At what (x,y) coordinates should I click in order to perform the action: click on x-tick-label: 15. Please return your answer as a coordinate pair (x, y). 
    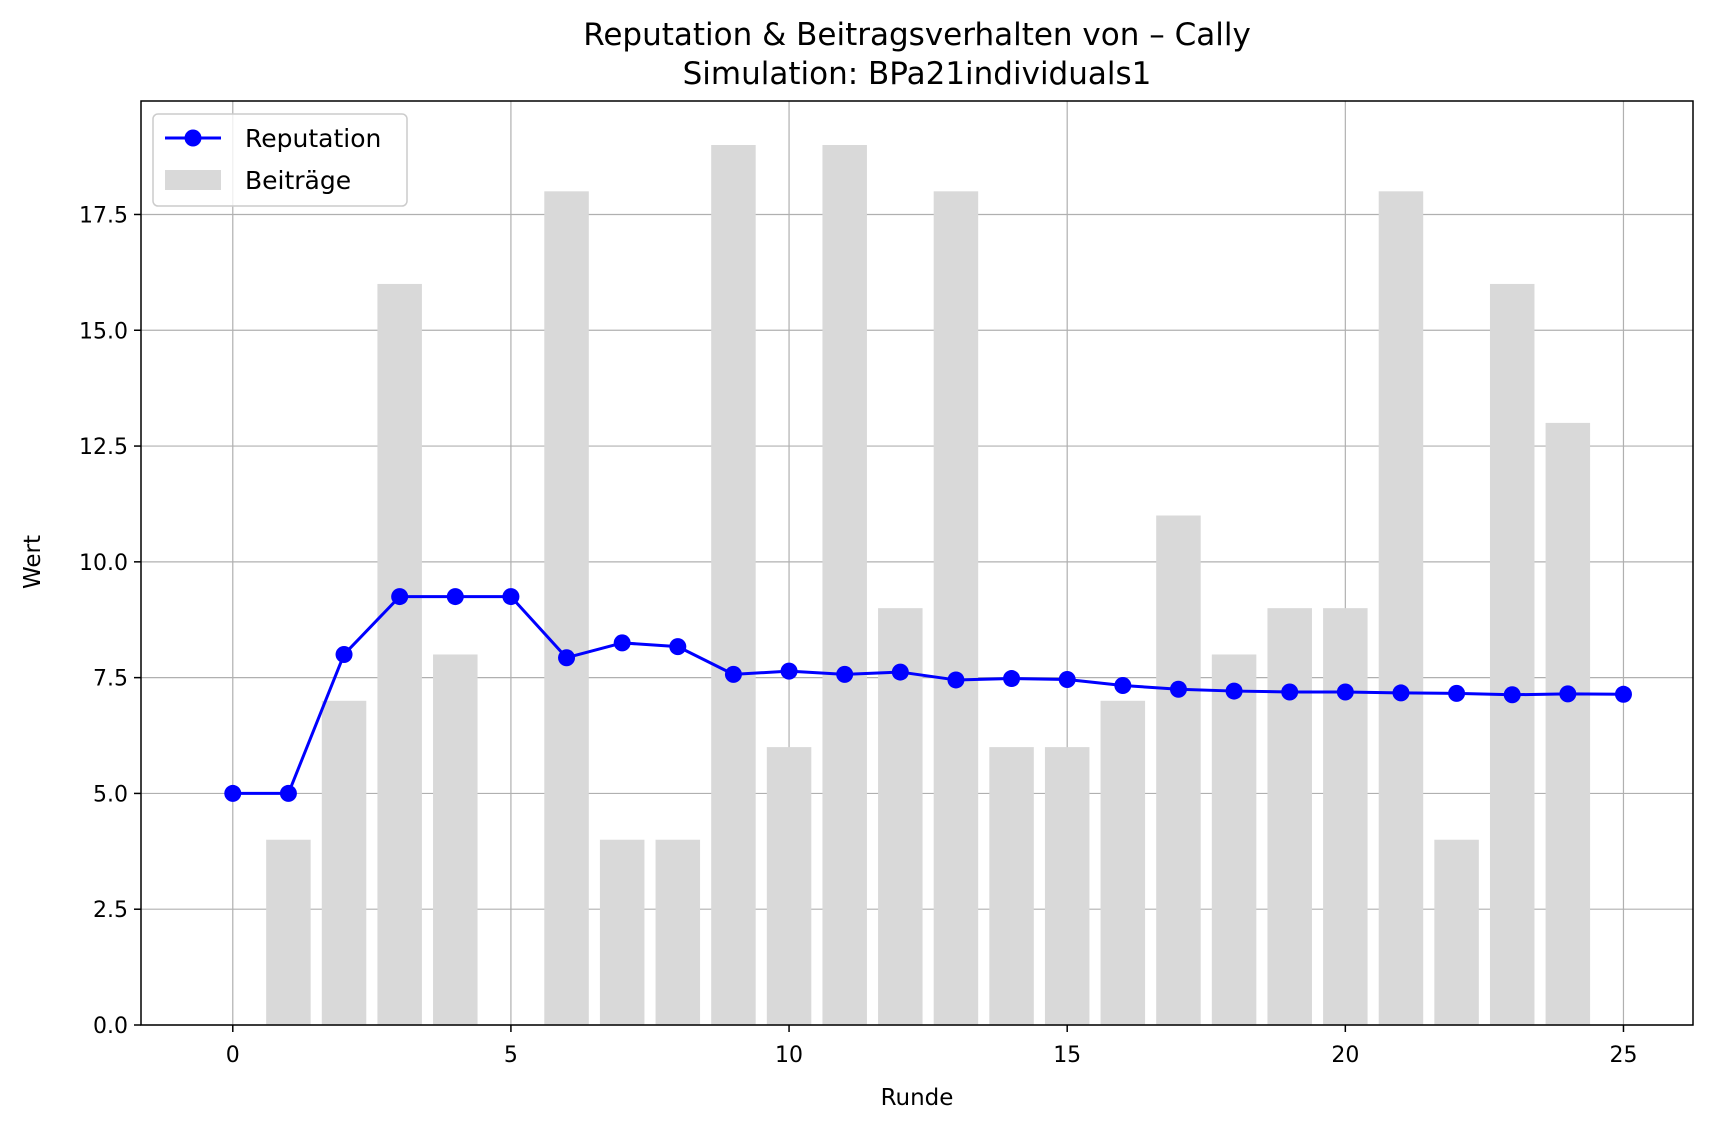
    Looking at the image, I should click on (1067, 1055).